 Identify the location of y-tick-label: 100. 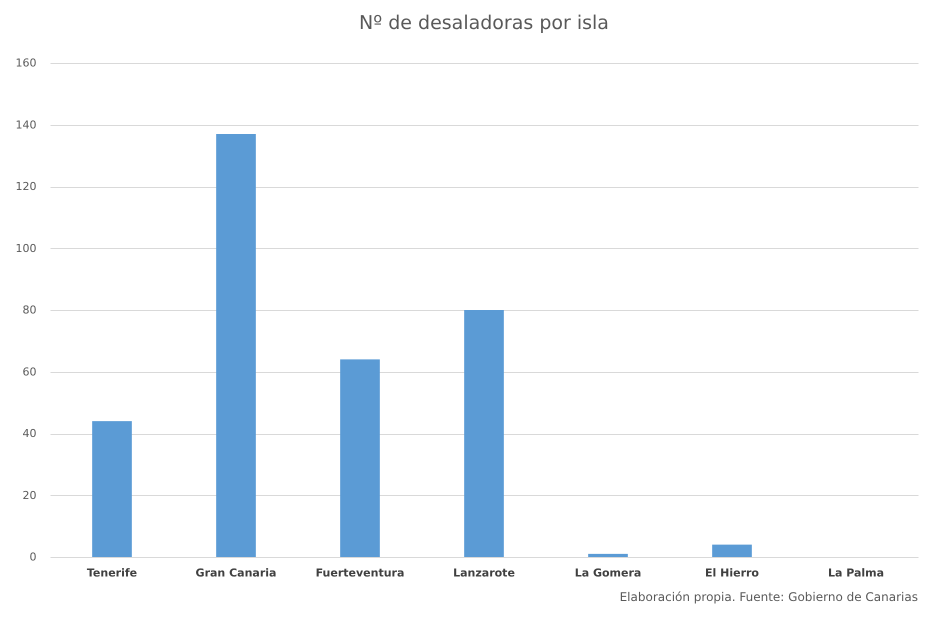
(26, 248).